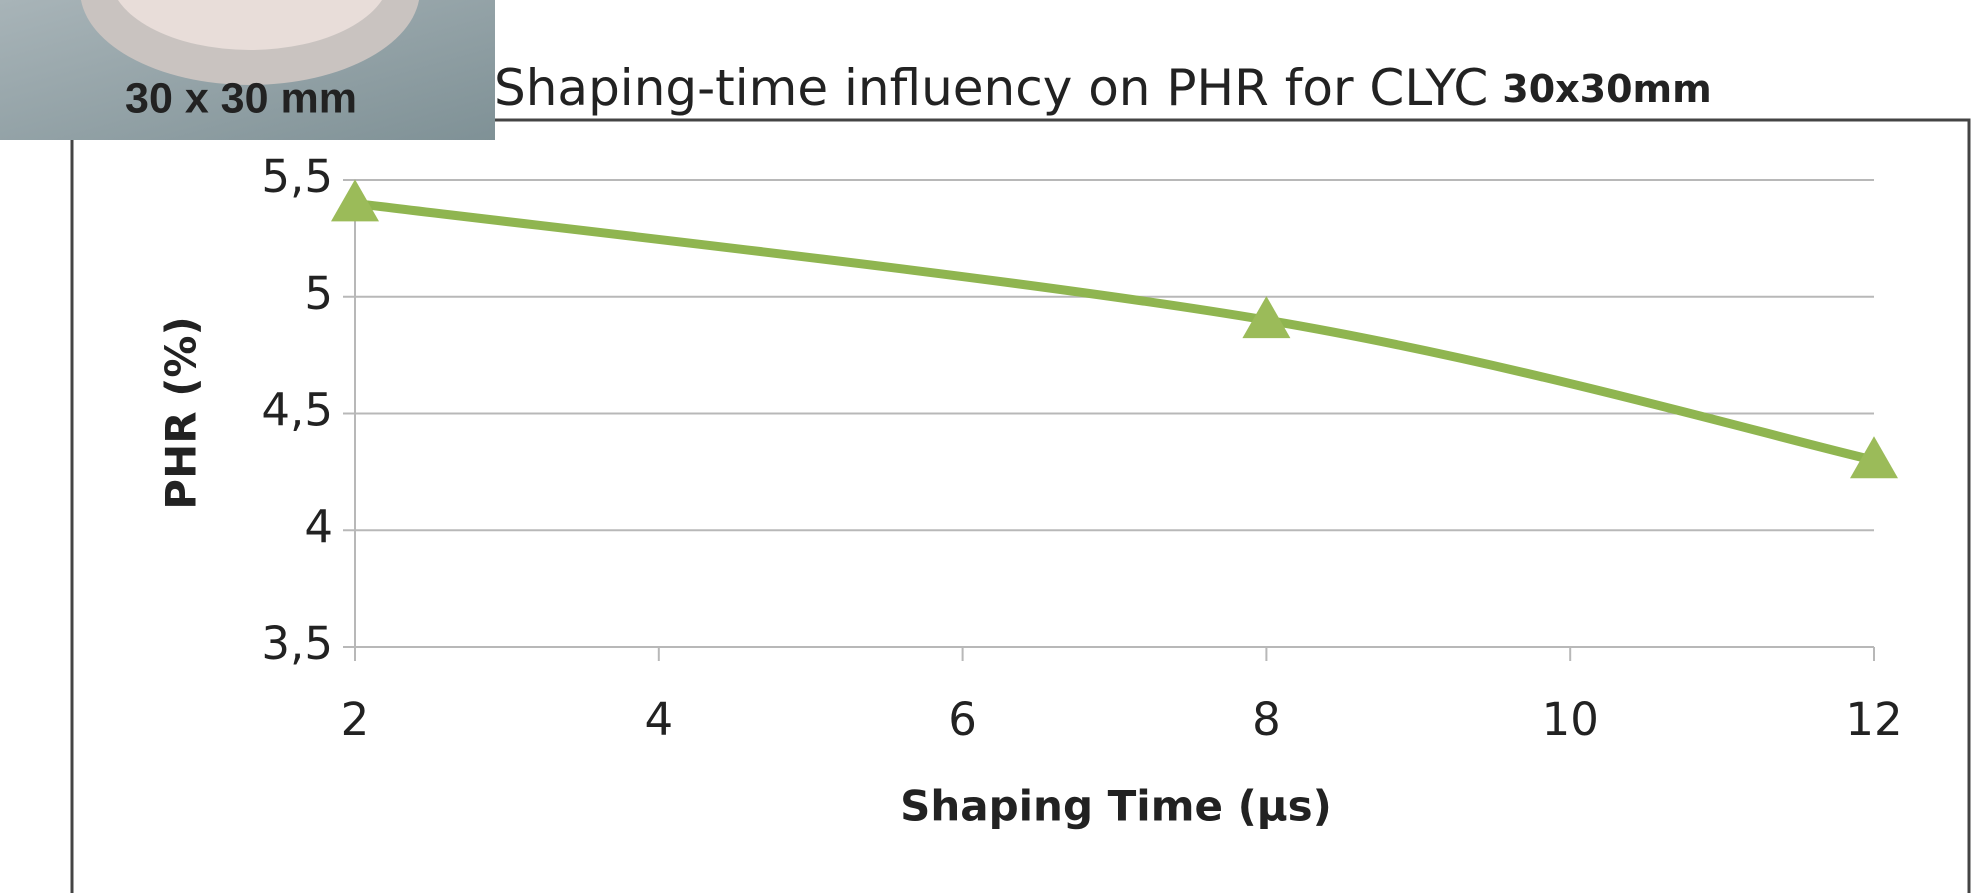  Describe the element at coordinates (297, 410) in the screenshot. I see `y-tick-label: 4,5` at that location.